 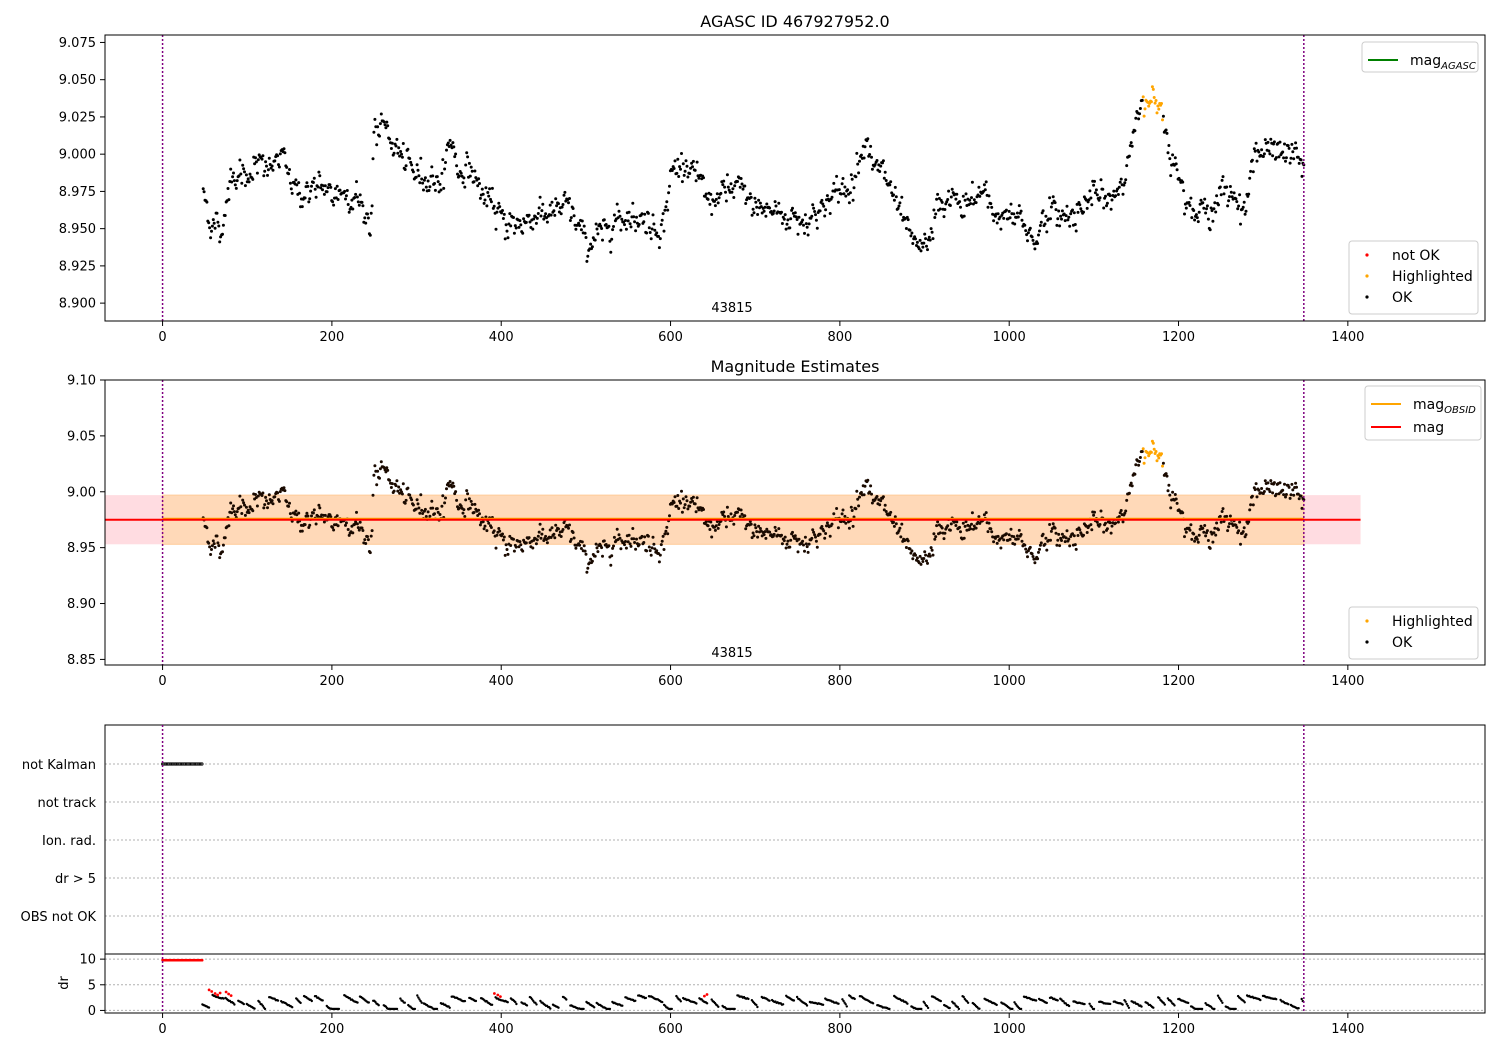 What do you see at coordinates (1420, 57) in the screenshot?
I see `legend-box` at bounding box center [1420, 57].